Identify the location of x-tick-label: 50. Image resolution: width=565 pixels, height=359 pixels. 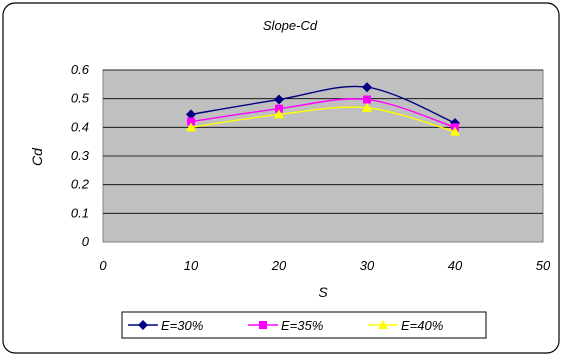
(543, 265).